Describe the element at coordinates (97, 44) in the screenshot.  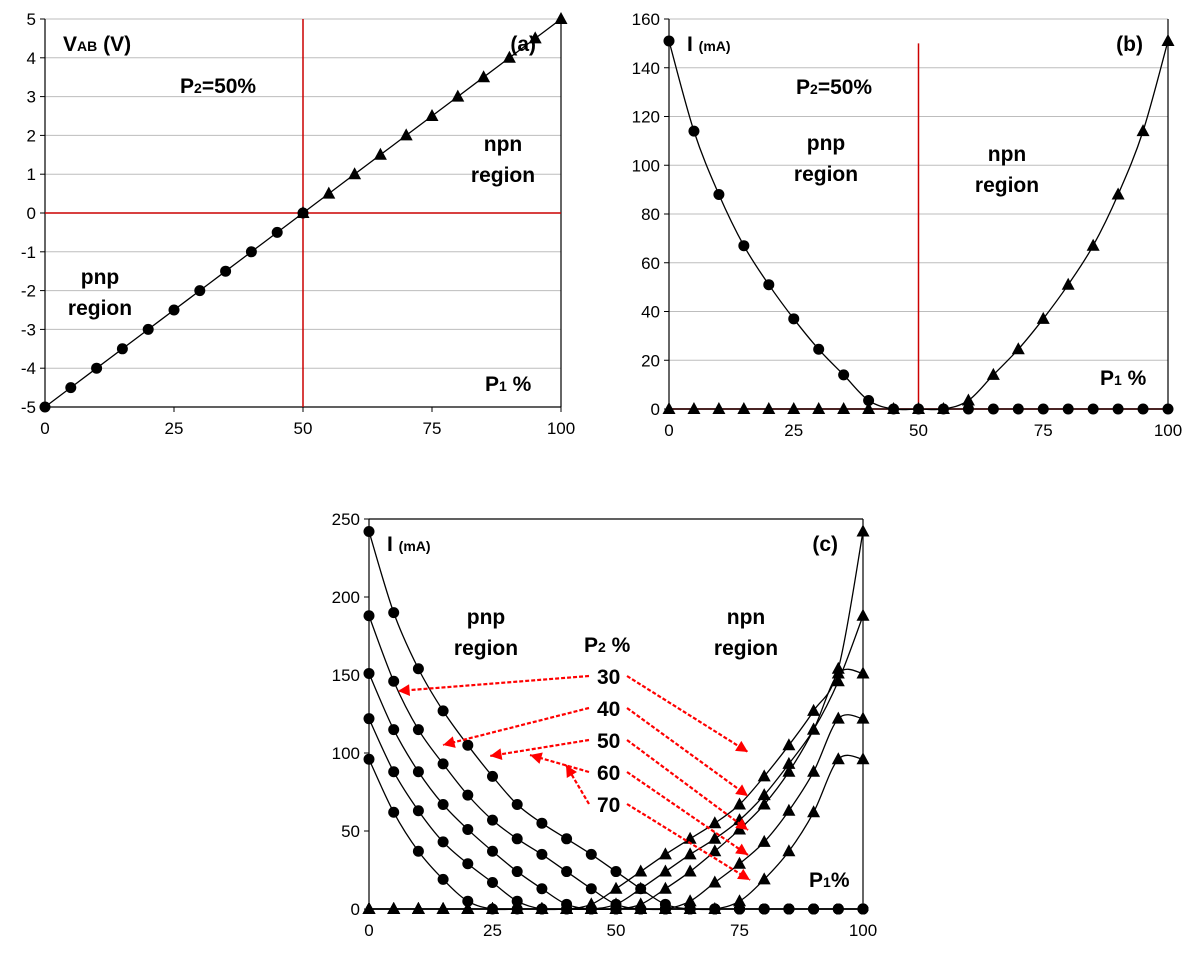
I see `y-axis-label: VAB (V)` at that location.